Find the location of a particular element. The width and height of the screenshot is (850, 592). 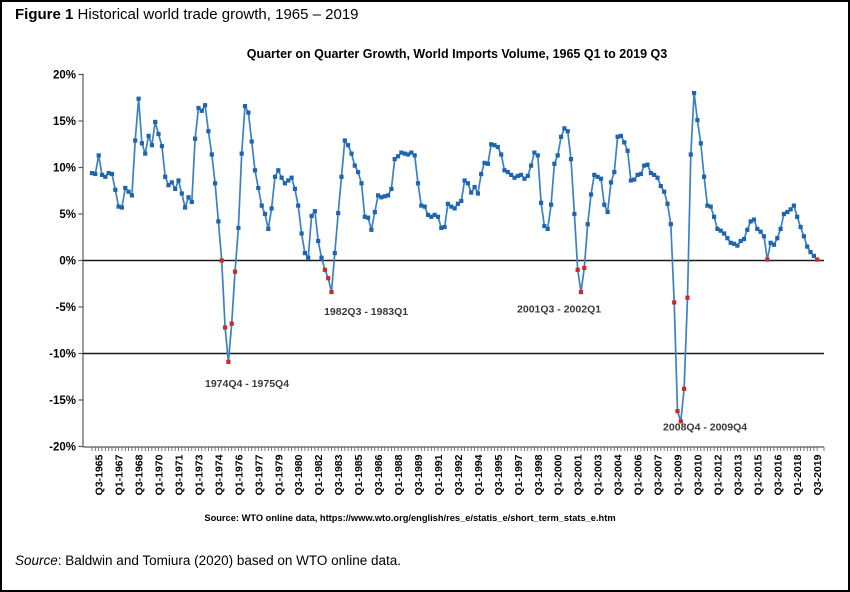

y-tick-label: 0% is located at coordinates (67, 262).